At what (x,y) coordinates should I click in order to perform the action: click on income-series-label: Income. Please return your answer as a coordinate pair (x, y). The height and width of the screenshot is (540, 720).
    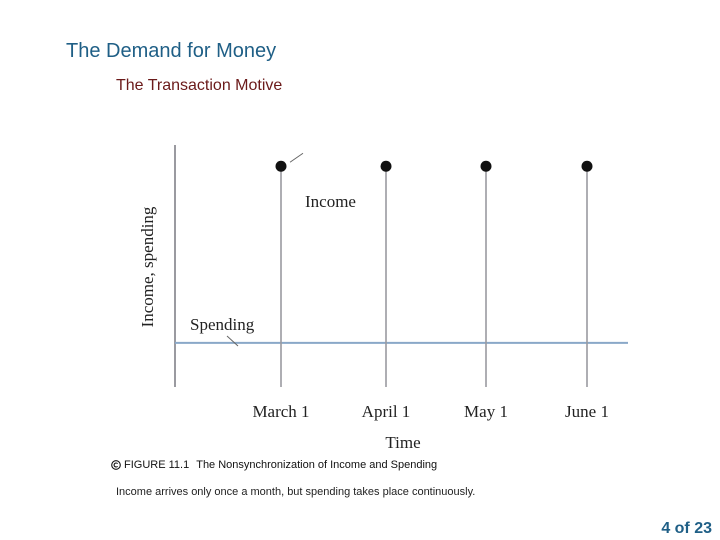
    Looking at the image, I should click on (330, 201).